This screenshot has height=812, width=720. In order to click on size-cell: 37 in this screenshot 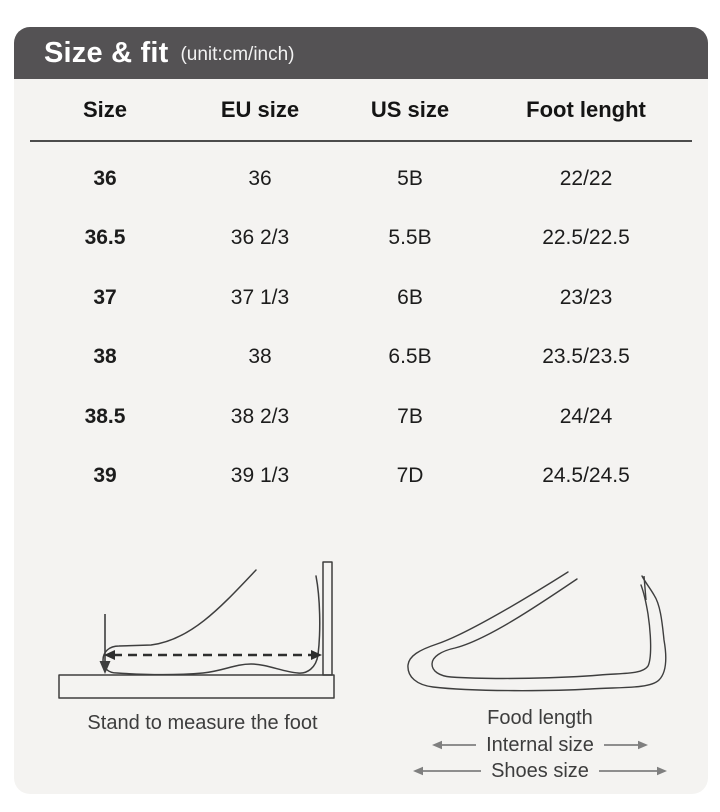, I will do `click(105, 297)`.